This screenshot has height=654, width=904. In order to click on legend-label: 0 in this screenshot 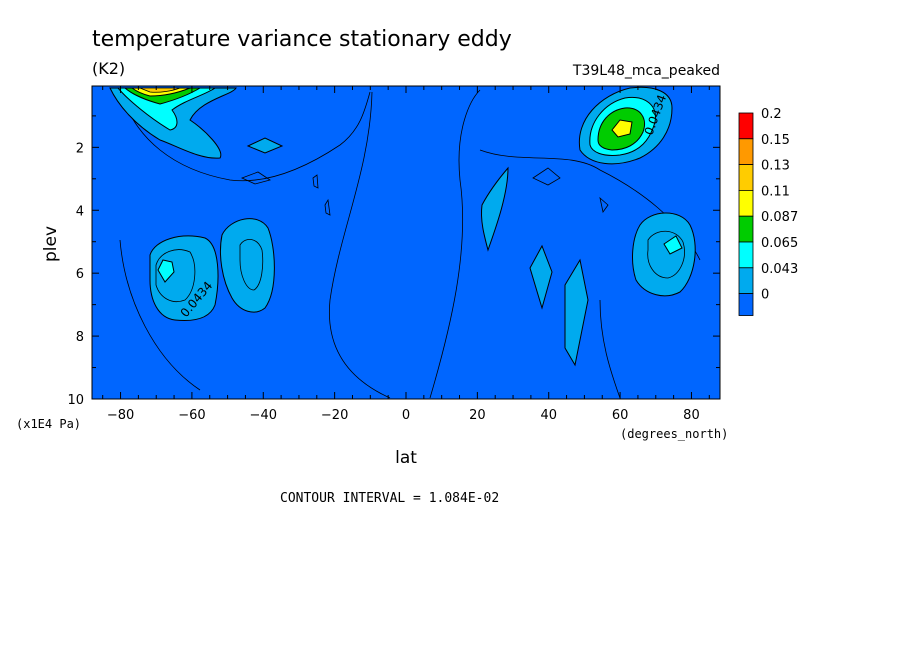, I will do `click(765, 295)`.